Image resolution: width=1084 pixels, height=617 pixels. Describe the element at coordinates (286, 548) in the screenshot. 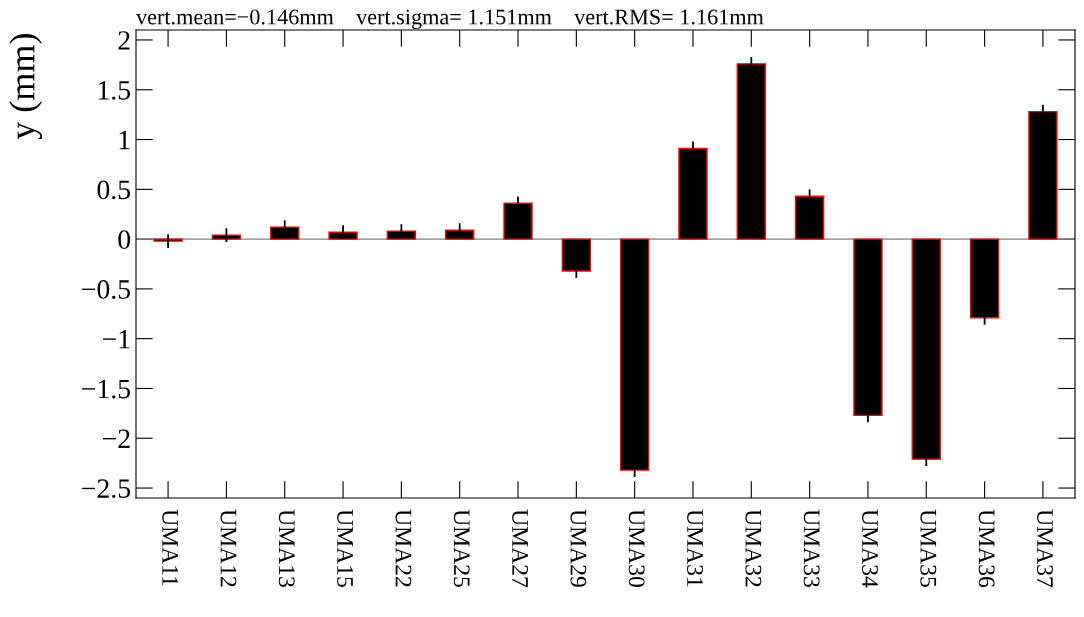

I see `x-tick-label: UMA13` at that location.